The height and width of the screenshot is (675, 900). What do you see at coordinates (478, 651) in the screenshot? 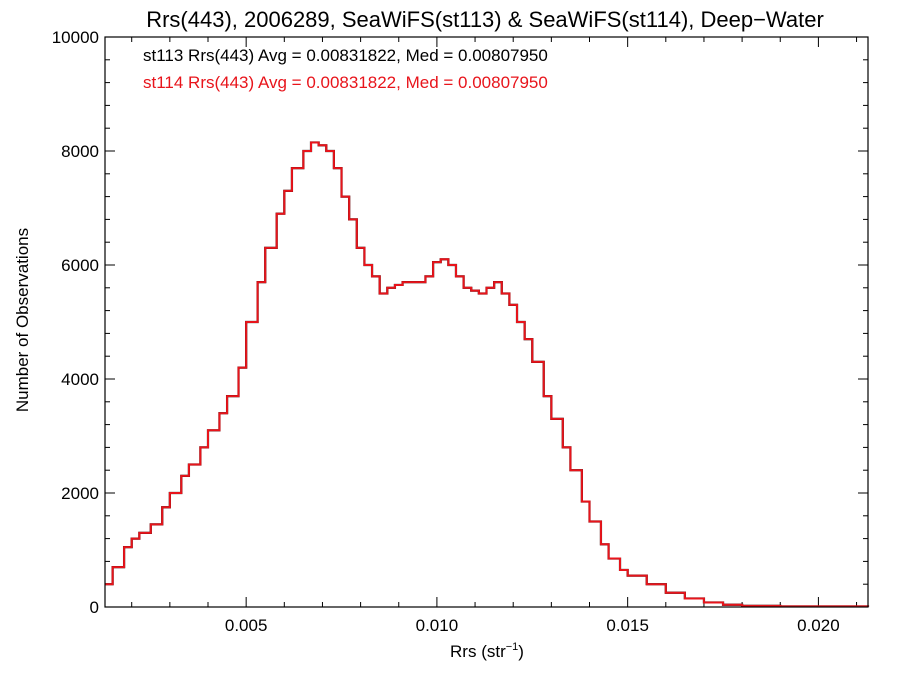
I see `x-axis-label-main: Rrs (str` at bounding box center [478, 651].